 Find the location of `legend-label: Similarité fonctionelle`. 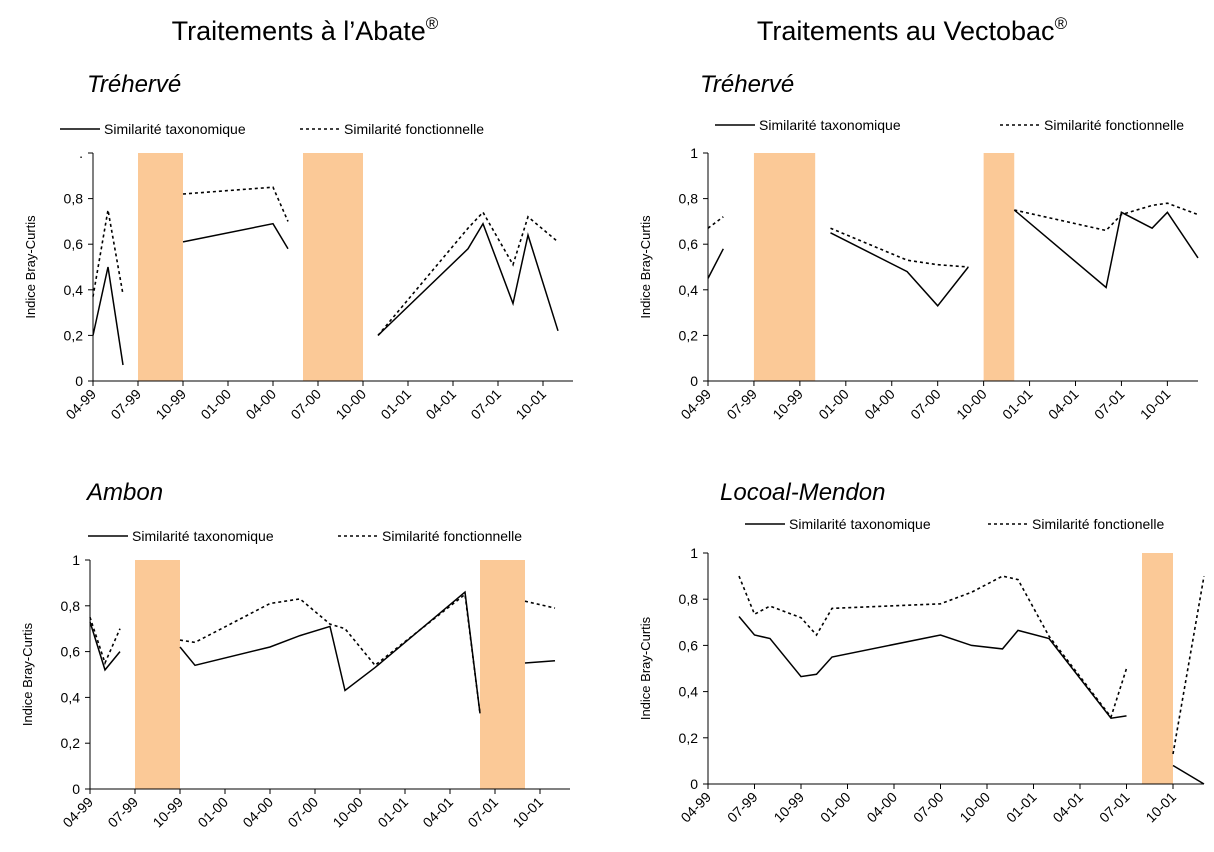

legend-label: Similarité fonctionelle is located at coordinates (1098, 524).